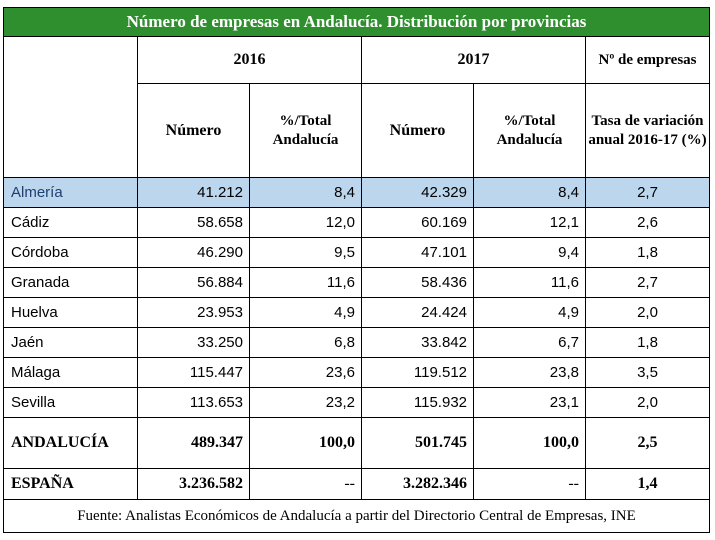  What do you see at coordinates (647, 372) in the screenshot?
I see `rate-2016-17: 3,5` at bounding box center [647, 372].